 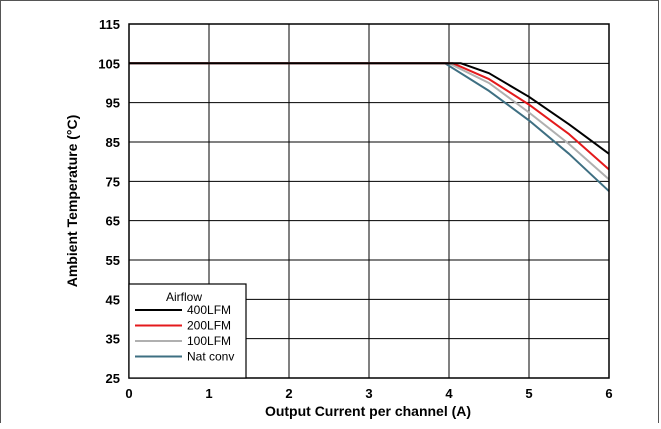 What do you see at coordinates (209, 341) in the screenshot?
I see `legend-label: 100LFM` at bounding box center [209, 341].